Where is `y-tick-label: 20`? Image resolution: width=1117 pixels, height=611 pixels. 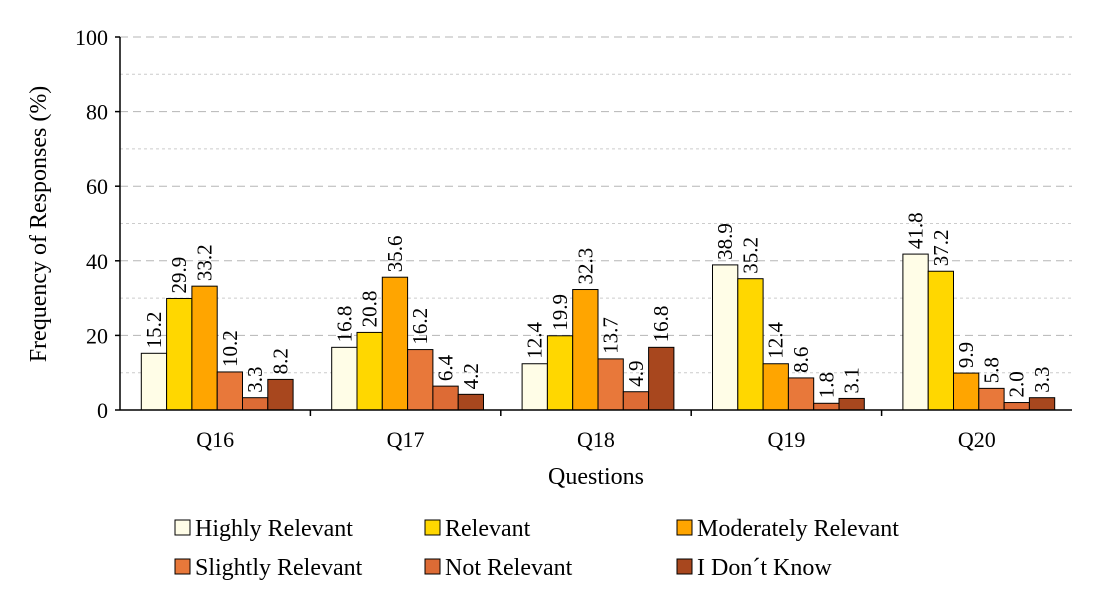
y-tick-label: 20 is located at coordinates (97, 335).